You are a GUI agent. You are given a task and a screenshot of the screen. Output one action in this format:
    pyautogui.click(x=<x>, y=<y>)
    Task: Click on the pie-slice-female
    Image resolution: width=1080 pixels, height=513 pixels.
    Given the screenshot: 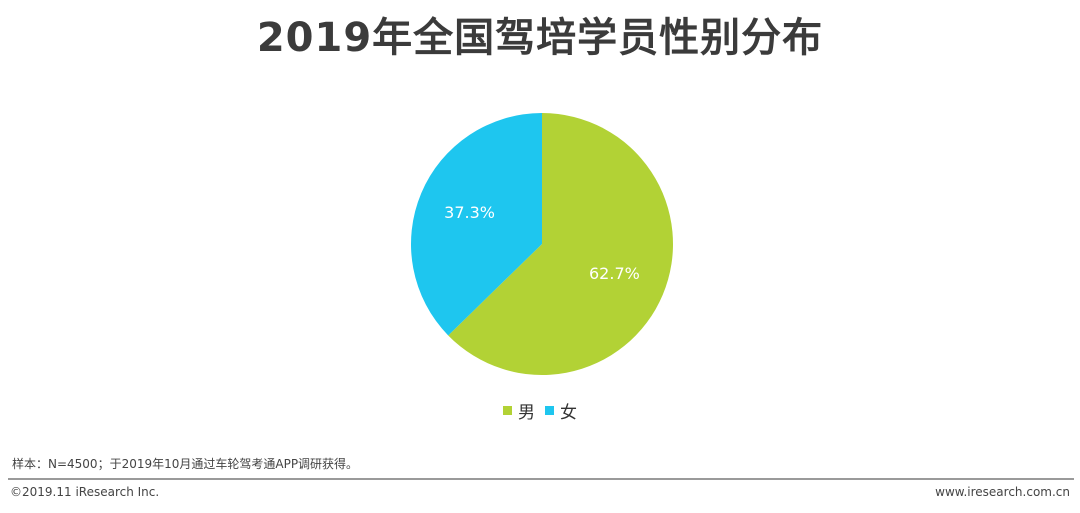 What is the action you would take?
    pyautogui.click(x=476, y=224)
    